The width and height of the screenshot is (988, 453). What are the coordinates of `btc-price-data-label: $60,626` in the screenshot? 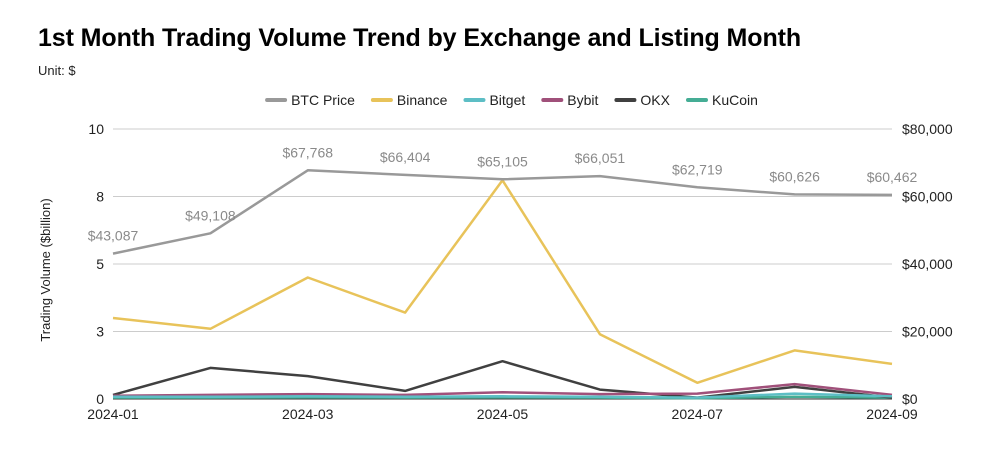 It's located at (794, 176).